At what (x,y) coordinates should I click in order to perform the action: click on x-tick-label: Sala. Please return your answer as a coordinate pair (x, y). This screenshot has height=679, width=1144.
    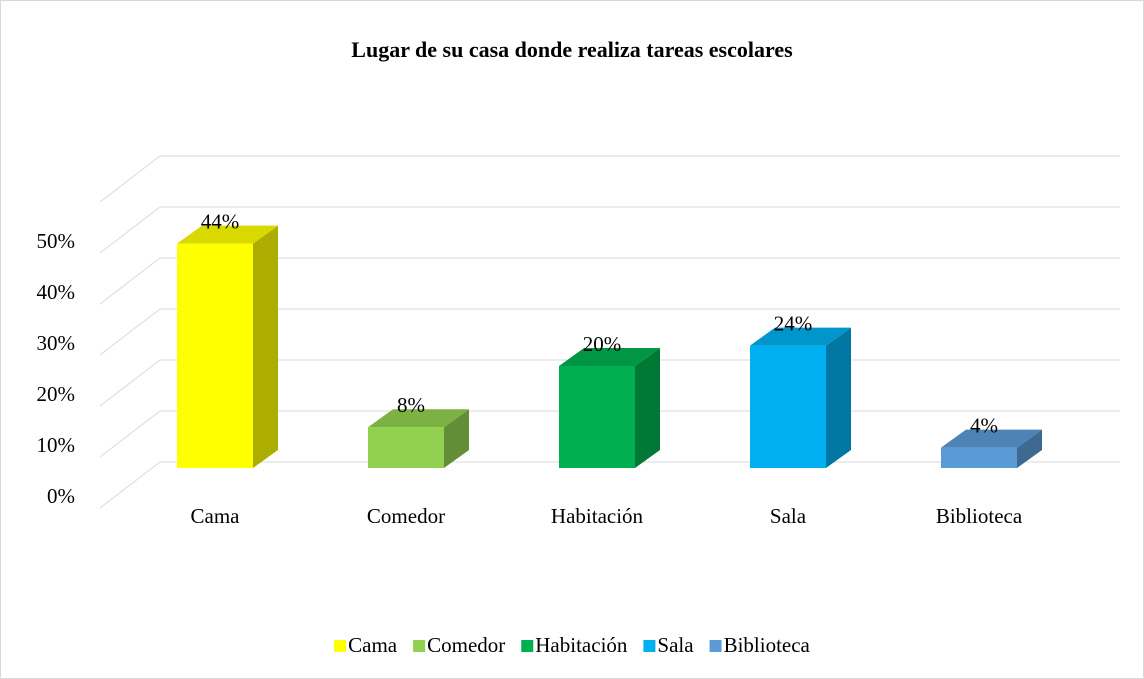
    Looking at the image, I should click on (788, 516).